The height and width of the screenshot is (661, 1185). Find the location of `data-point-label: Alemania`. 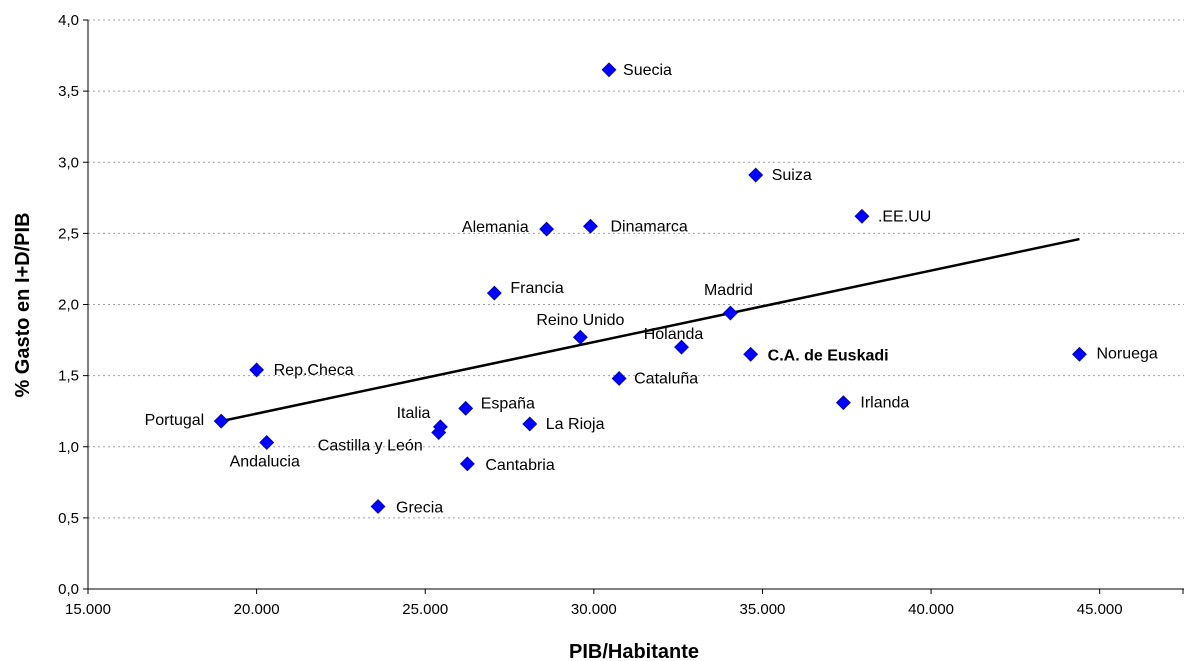

data-point-label: Alemania is located at coordinates (495, 227).